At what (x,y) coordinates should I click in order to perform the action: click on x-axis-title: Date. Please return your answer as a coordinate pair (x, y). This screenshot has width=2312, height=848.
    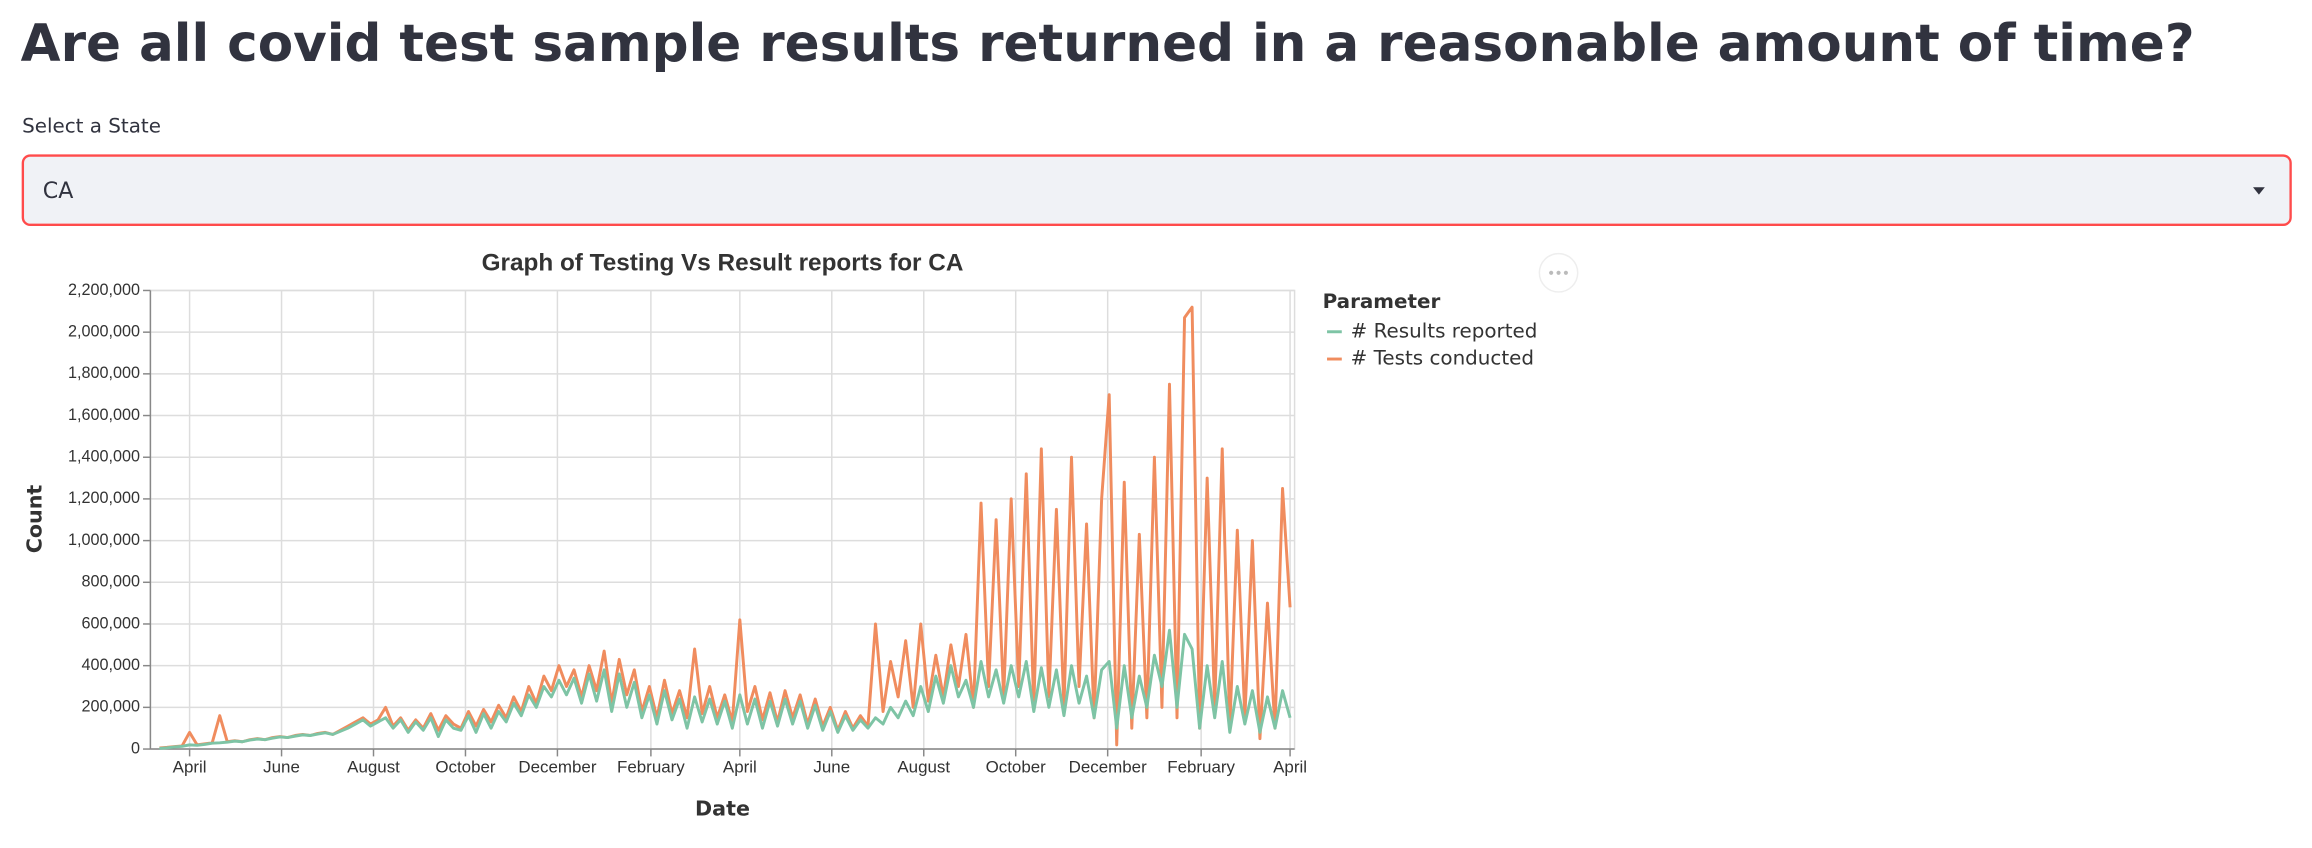
    Looking at the image, I should click on (722, 808).